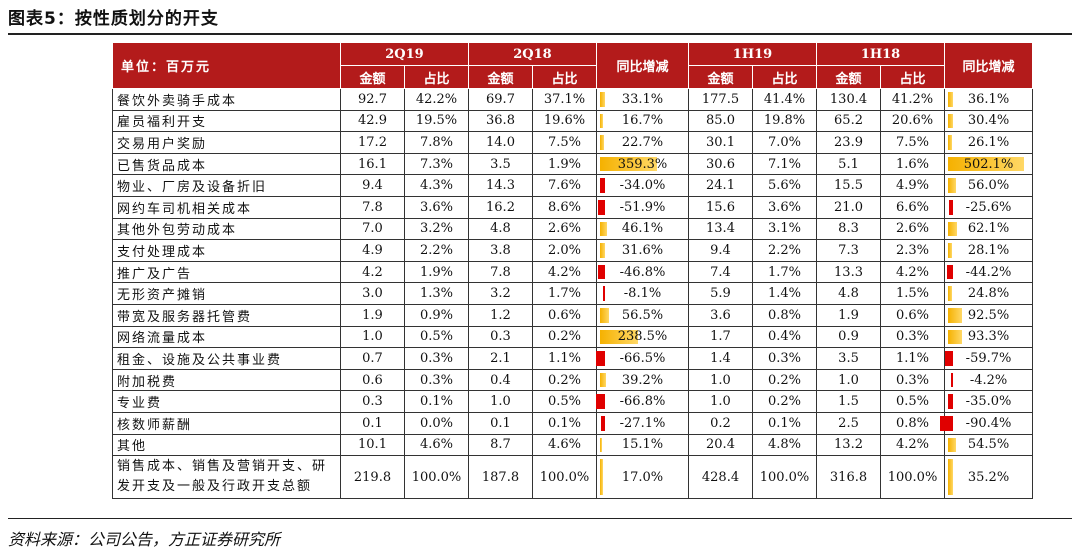  I want to click on change-value: -51.9%, so click(642, 207).